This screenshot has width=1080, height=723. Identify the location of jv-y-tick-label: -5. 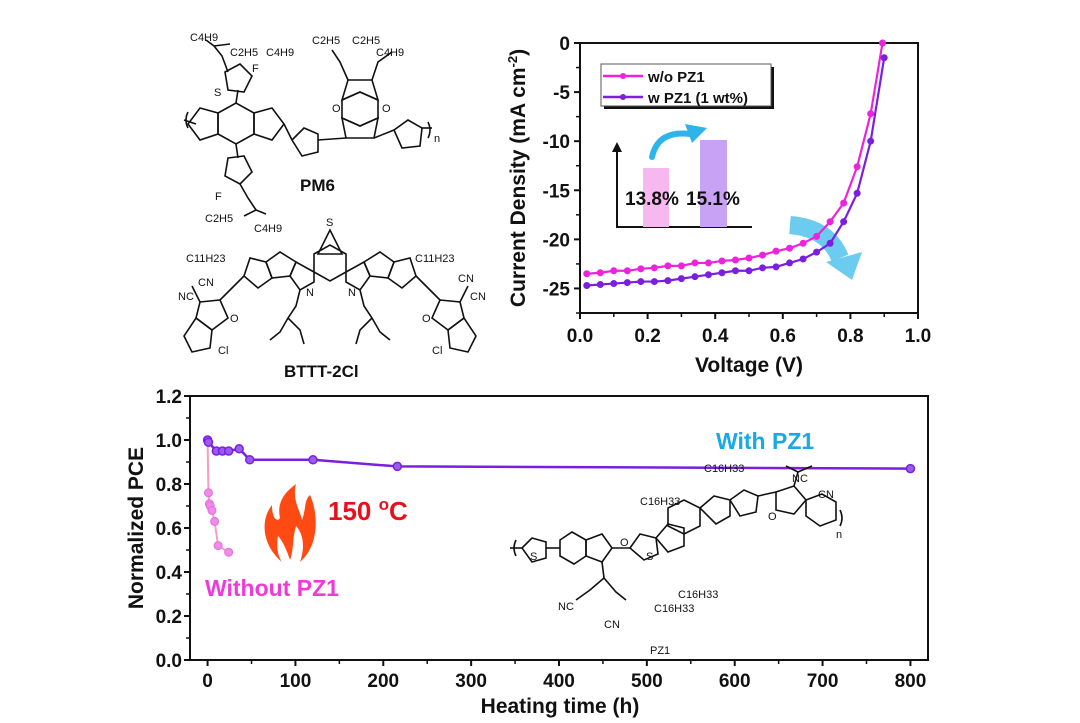
(561, 93).